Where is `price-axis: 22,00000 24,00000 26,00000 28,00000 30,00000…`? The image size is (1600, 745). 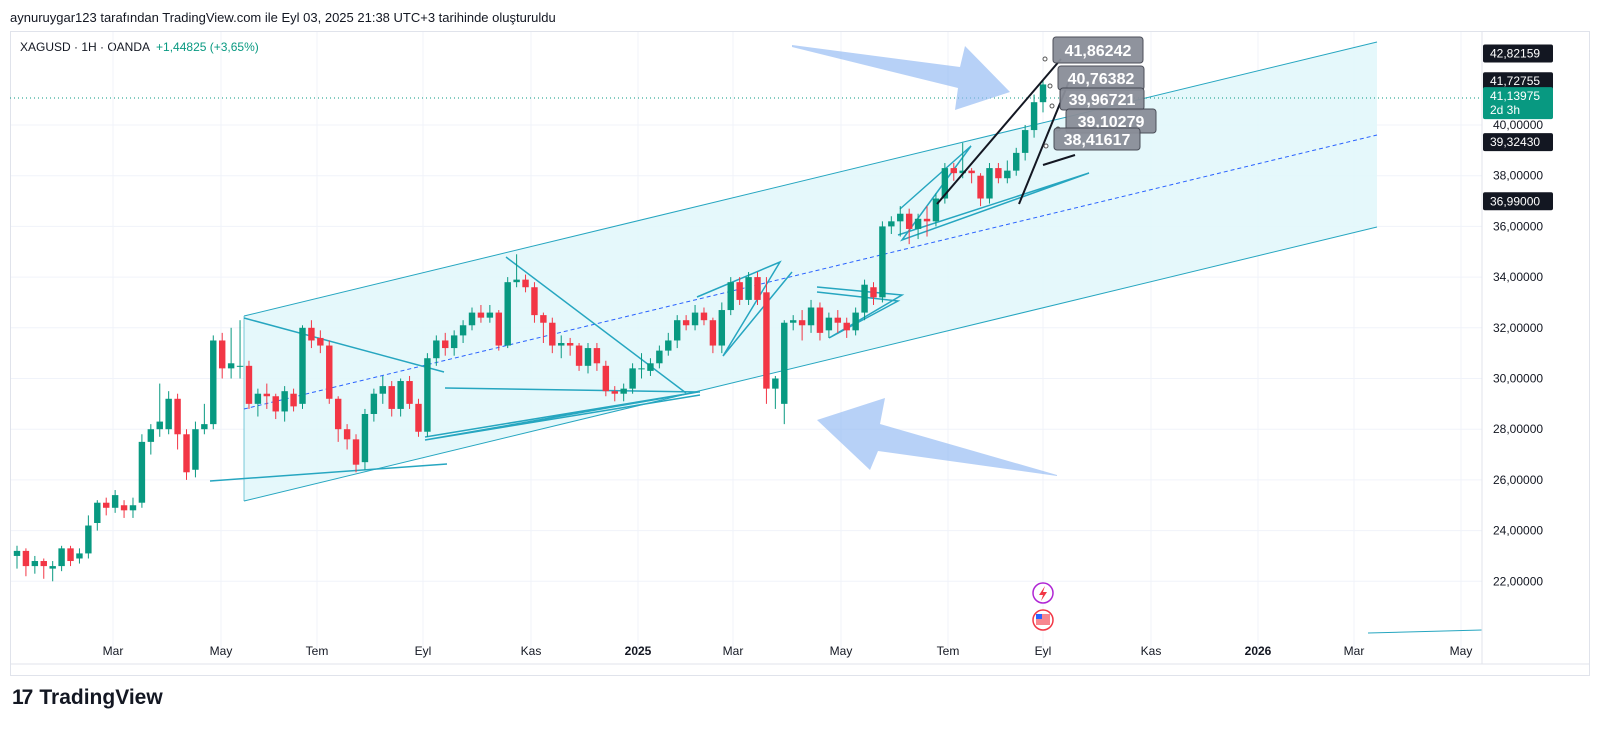 price-axis: 22,00000 24,00000 26,00000 28,00000 30,00000… is located at coordinates (1512, 348).